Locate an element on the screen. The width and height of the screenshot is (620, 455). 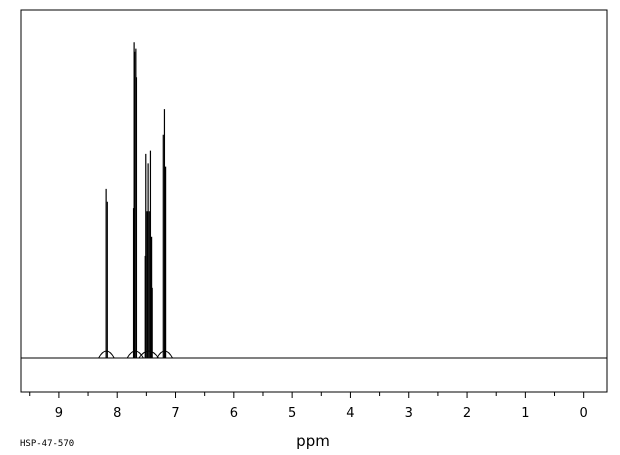
sample-code-label: HSP-47-570 is located at coordinates (47, 444).